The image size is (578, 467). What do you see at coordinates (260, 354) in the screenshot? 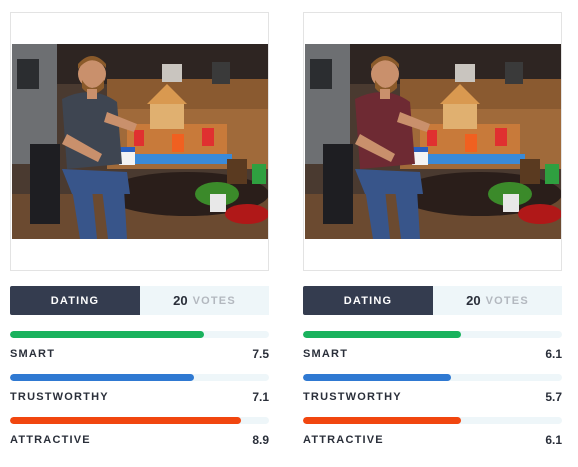
I see `metric-score: 7.5` at bounding box center [260, 354].